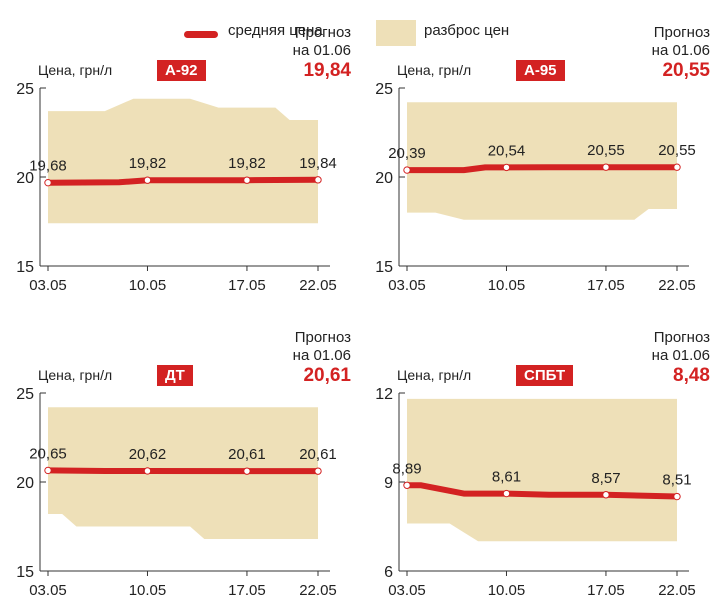  Describe the element at coordinates (396, 33) in the screenshot. I see `legend-range-swatch` at that location.